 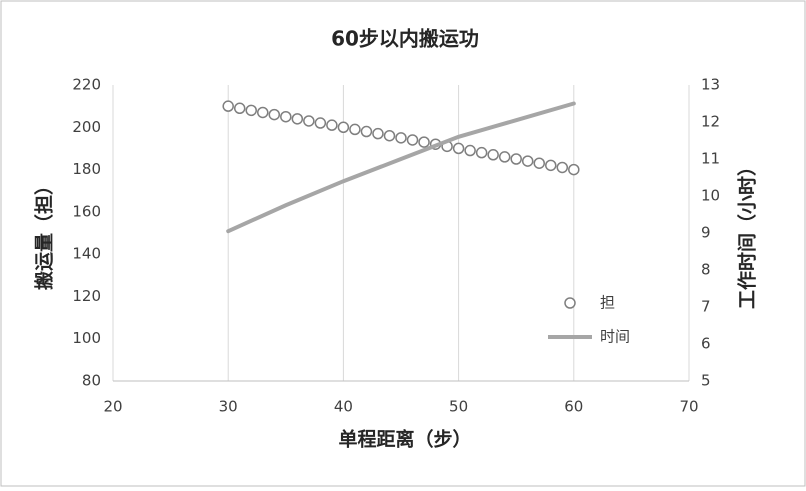 What do you see at coordinates (706, 381) in the screenshot?
I see `y2-tick-label: 5` at bounding box center [706, 381].